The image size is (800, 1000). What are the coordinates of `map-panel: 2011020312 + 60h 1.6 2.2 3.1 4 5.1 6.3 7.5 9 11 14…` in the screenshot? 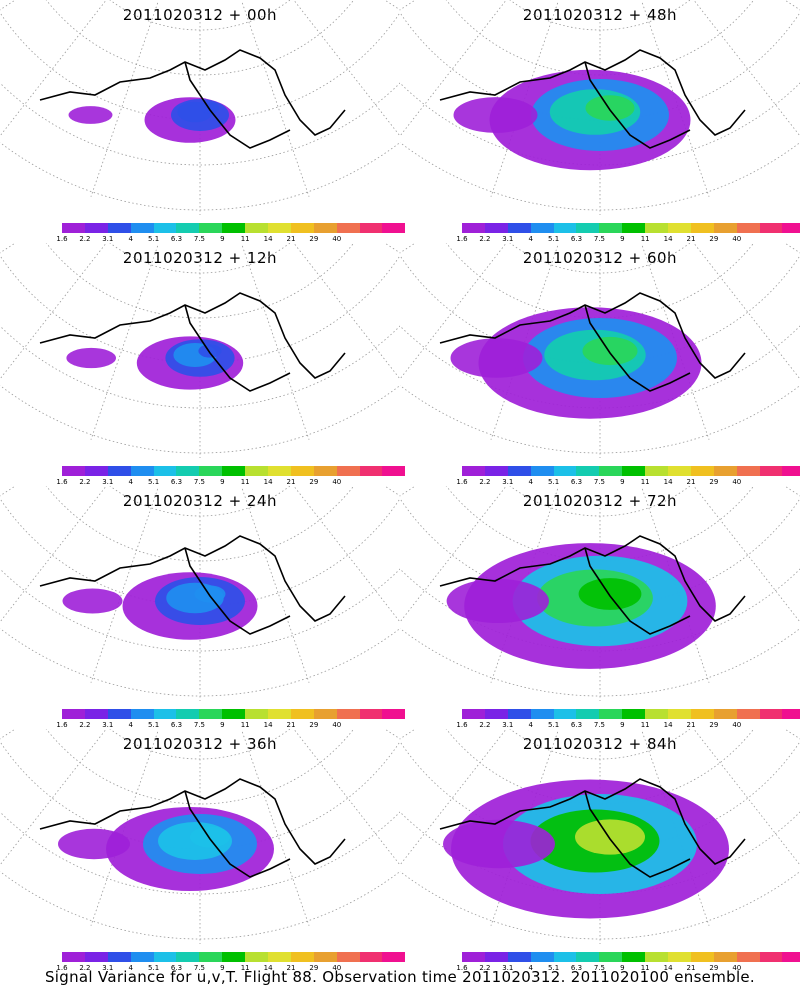 It's located at (600, 368).